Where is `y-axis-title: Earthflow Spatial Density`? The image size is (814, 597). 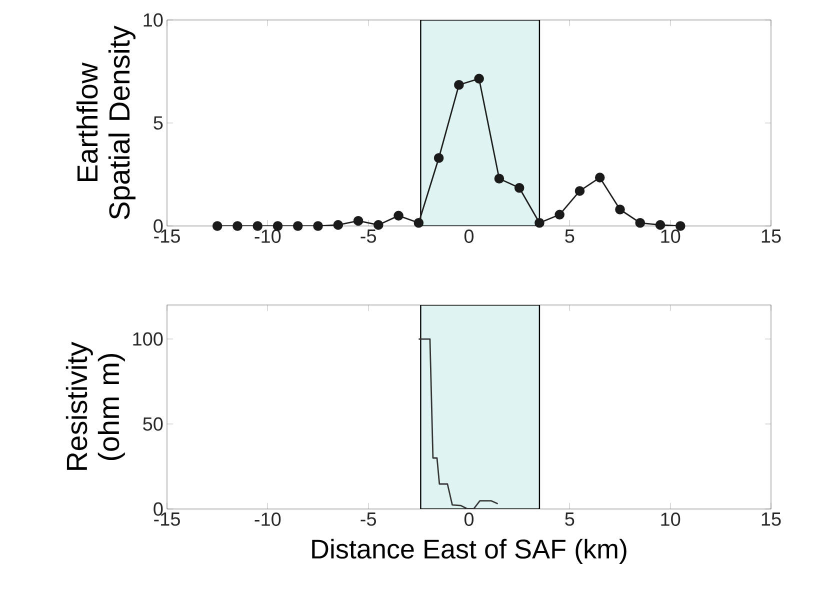 y-axis-title: Earthflow Spatial Density is located at coordinates (106, 123).